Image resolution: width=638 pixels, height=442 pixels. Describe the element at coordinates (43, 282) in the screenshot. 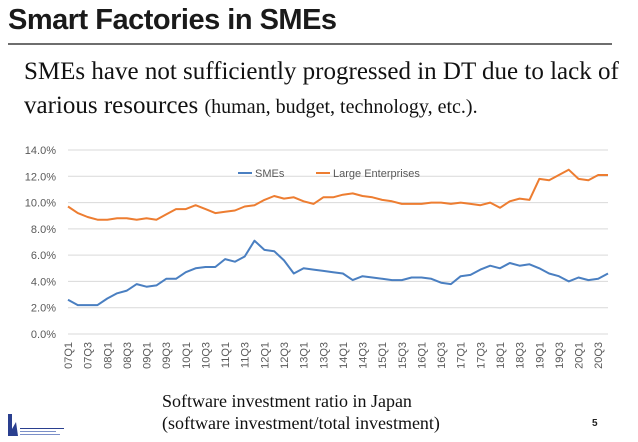

I see `y-tick-label: 4.0%` at that location.